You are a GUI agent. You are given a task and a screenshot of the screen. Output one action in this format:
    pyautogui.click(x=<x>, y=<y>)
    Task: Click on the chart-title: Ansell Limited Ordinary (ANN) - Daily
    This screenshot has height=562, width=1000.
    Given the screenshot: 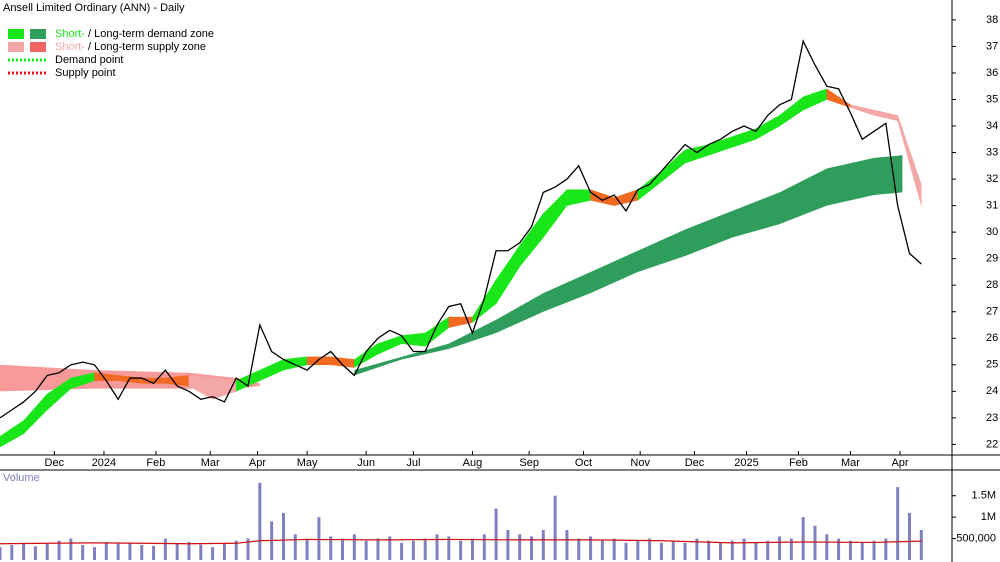 What is the action you would take?
    pyautogui.click(x=94, y=8)
    